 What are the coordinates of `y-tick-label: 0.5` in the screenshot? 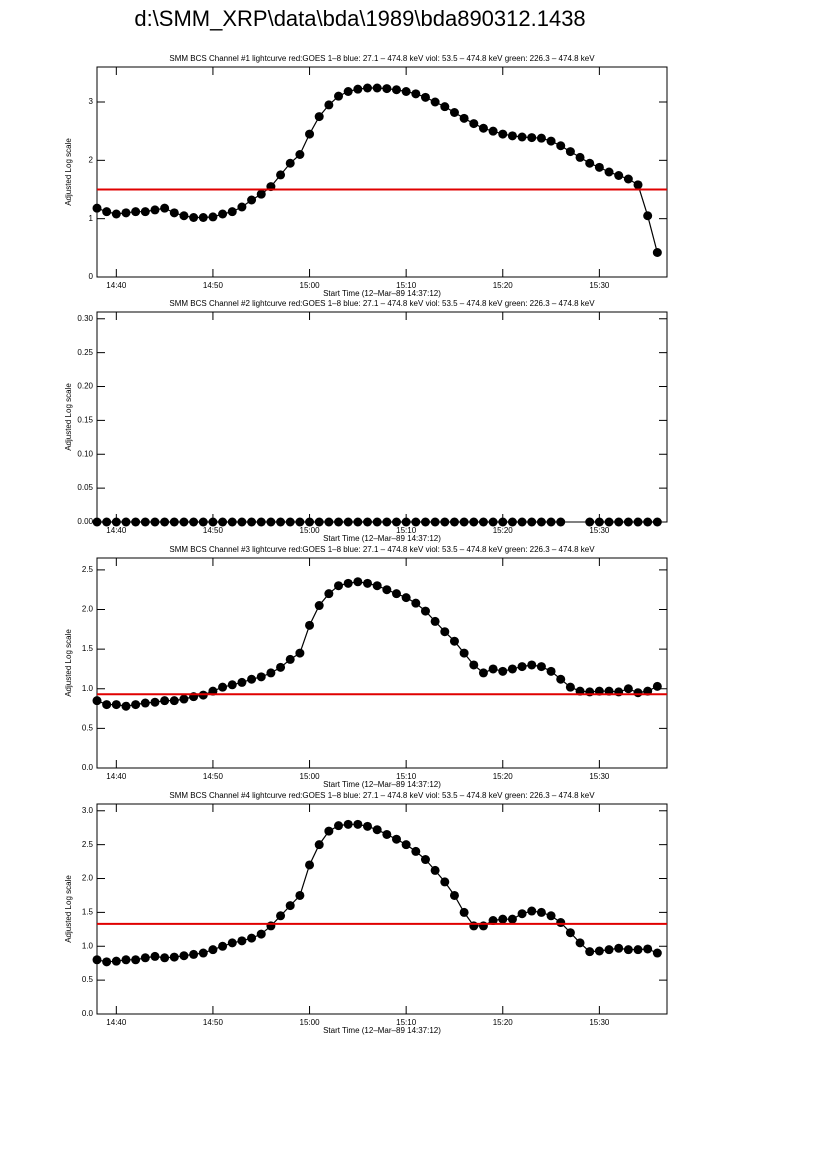 It's located at (88, 979).